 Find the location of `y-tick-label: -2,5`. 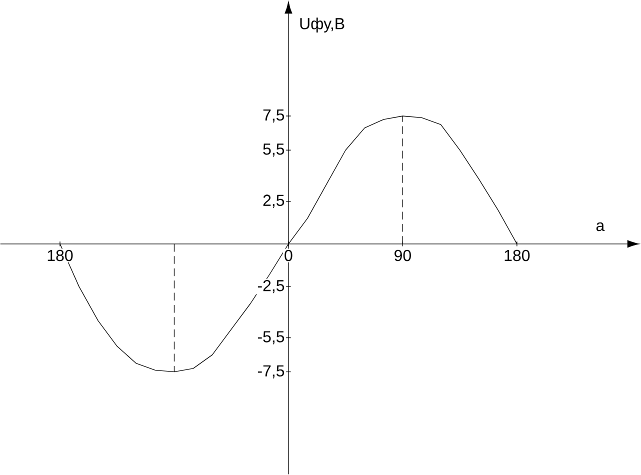

y-tick-label: -2,5 is located at coordinates (271, 287).